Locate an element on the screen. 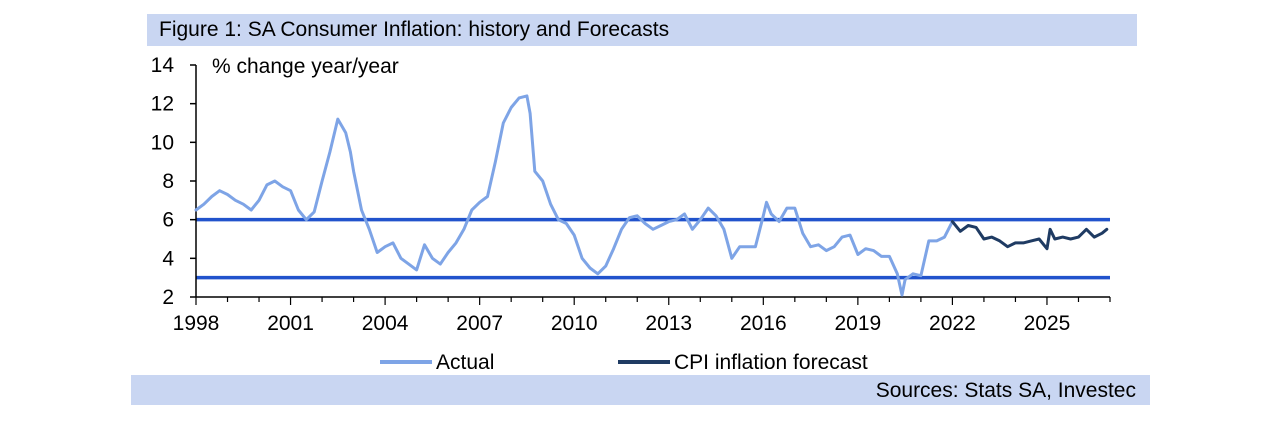 The height and width of the screenshot is (424, 1288). chart-source: Sources: Stats SA, Investec is located at coordinates (1005, 390).